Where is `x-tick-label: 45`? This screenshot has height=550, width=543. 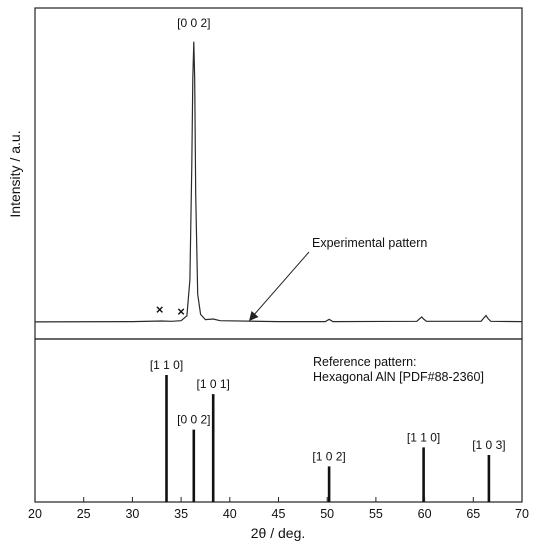
x-tick-label: 45 is located at coordinates (279, 514).